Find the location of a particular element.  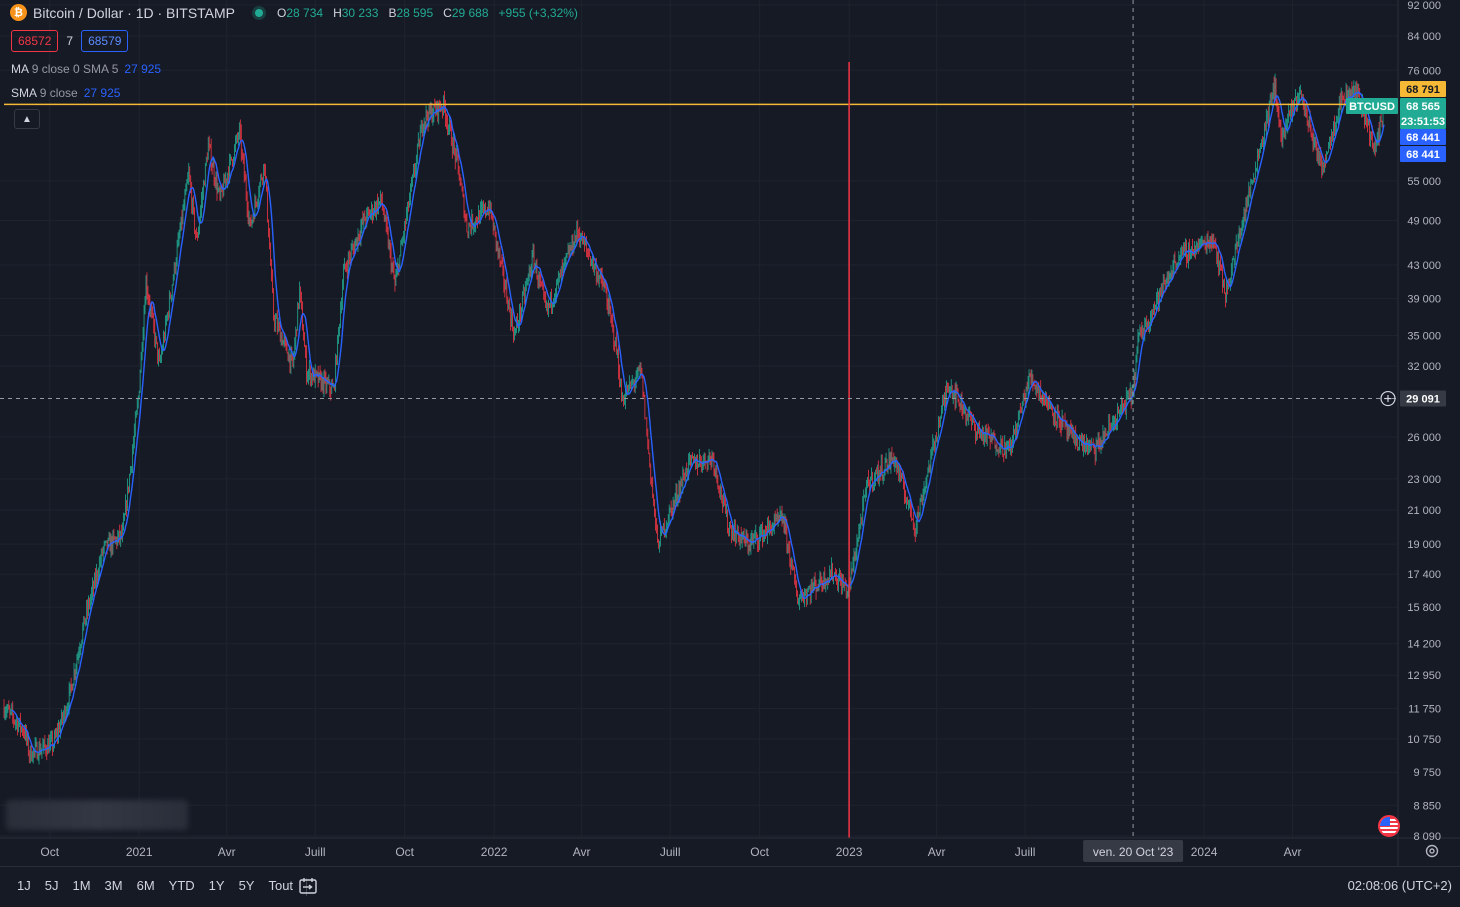

price-tick-label: 19 000 is located at coordinates (1424, 545).